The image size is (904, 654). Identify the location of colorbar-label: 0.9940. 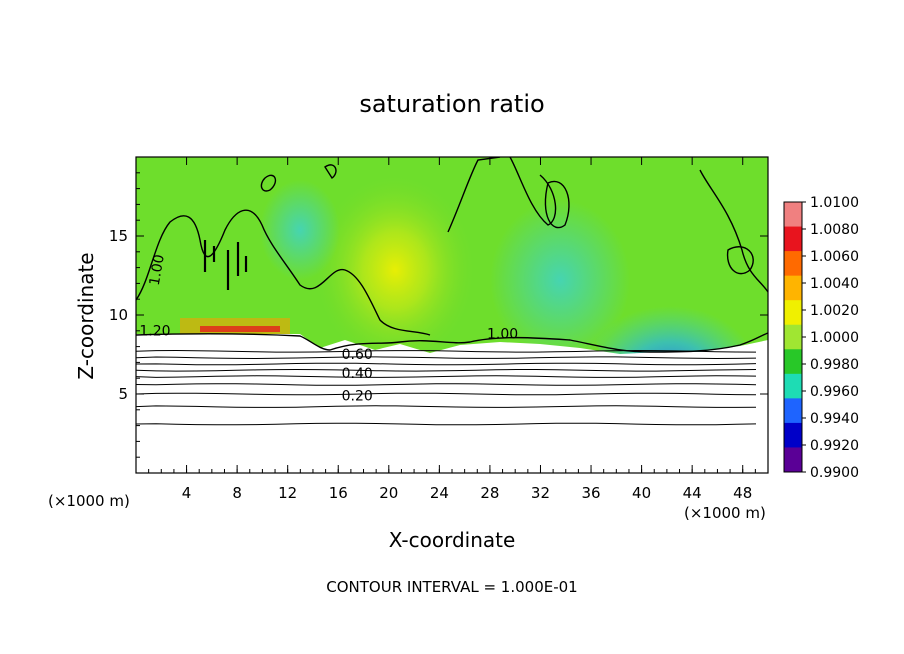
(834, 419).